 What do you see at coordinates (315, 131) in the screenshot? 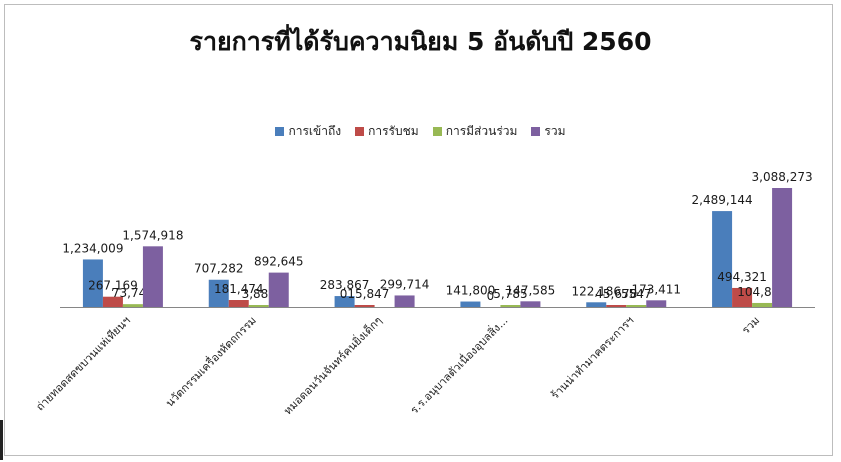
I see `legend-label: การเข้าถึง` at bounding box center [315, 131].